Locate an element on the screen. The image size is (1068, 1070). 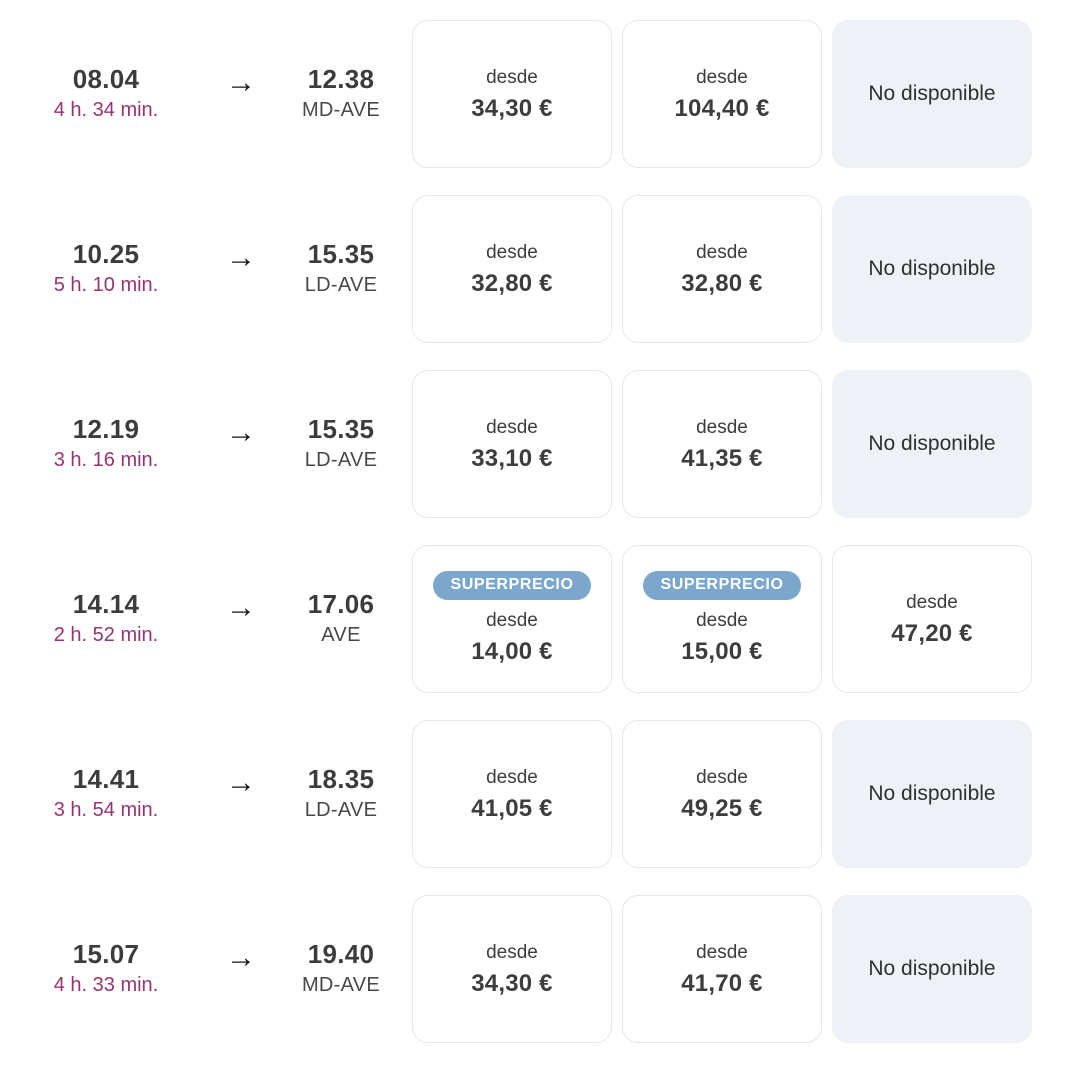
departure-block: 15.07 4 h. 33 min. is located at coordinates (106, 969).